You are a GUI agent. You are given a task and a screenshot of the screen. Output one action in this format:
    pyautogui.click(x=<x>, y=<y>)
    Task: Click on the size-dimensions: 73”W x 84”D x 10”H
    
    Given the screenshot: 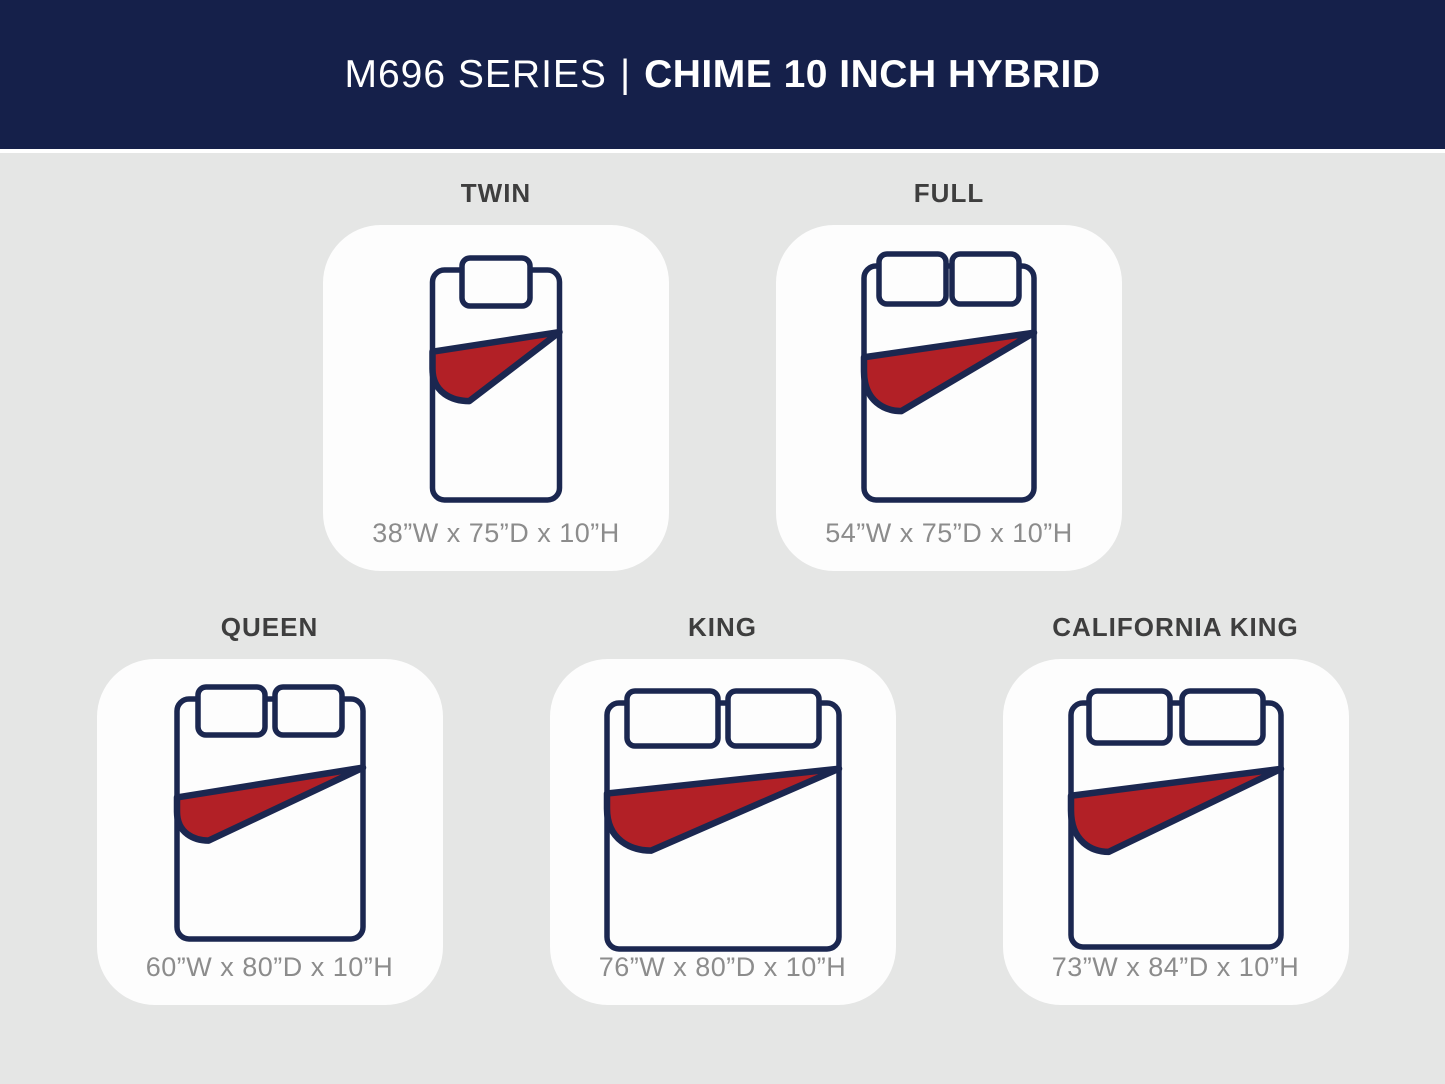 What is the action you would take?
    pyautogui.click(x=1175, y=967)
    